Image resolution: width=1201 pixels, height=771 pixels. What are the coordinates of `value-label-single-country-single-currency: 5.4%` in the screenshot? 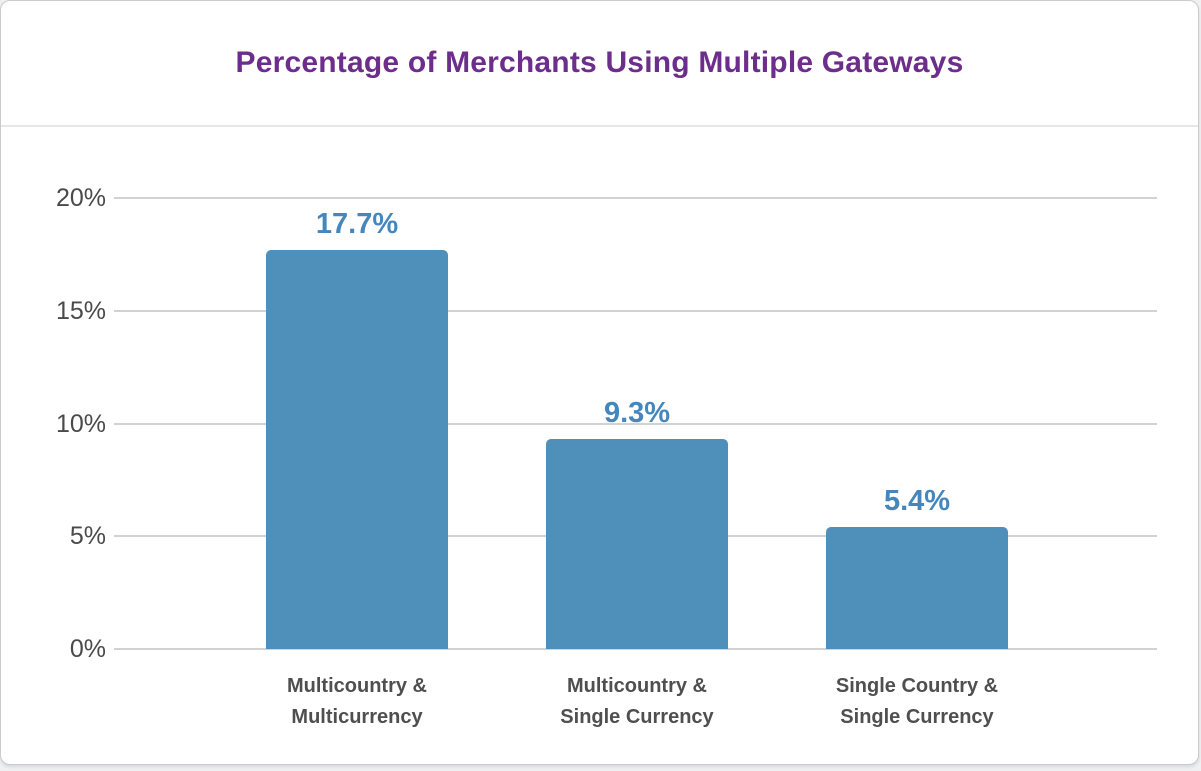 It's located at (917, 501).